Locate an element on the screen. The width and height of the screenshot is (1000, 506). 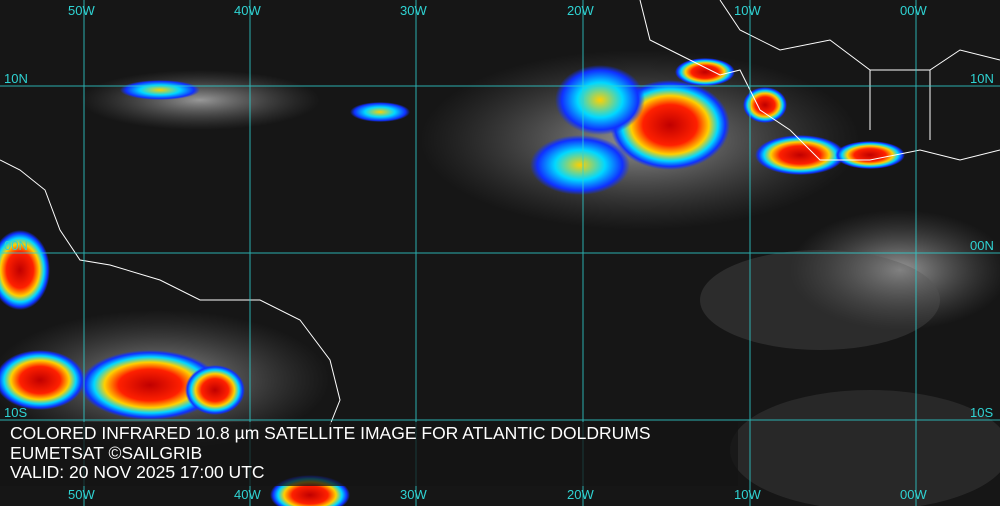
lon-label-top: 30W is located at coordinates (413, 10).